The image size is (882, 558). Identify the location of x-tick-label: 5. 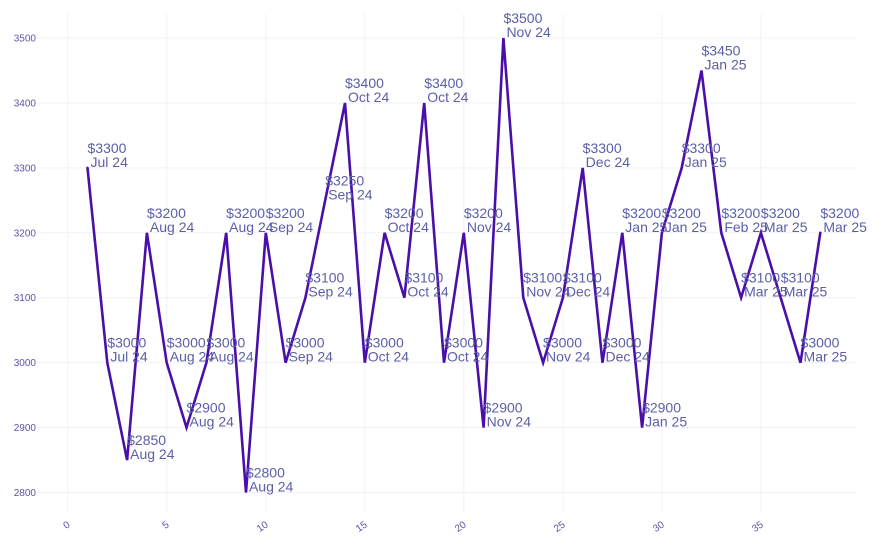
(166, 525).